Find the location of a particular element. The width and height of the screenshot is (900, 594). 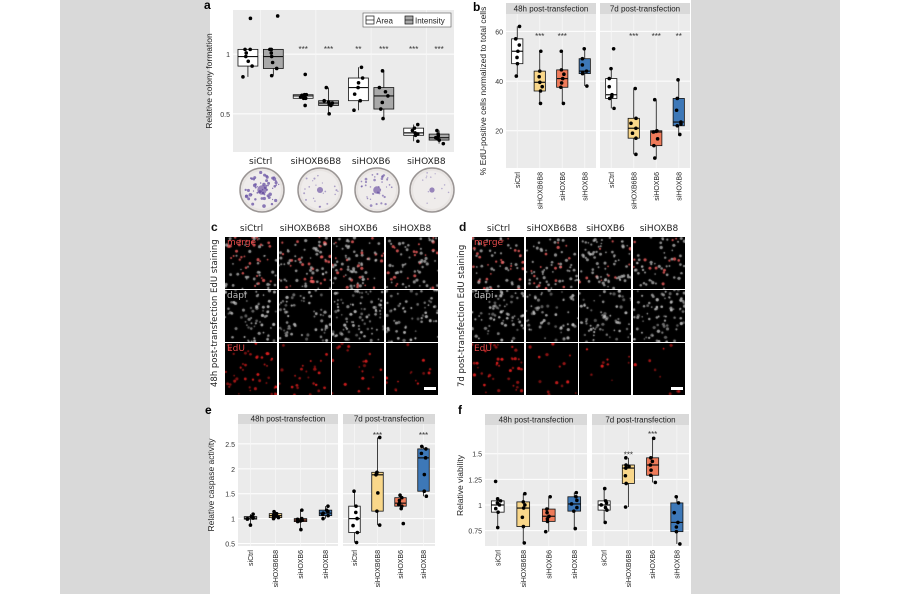

x-tick-label: siCtrl is located at coordinates (251, 558).